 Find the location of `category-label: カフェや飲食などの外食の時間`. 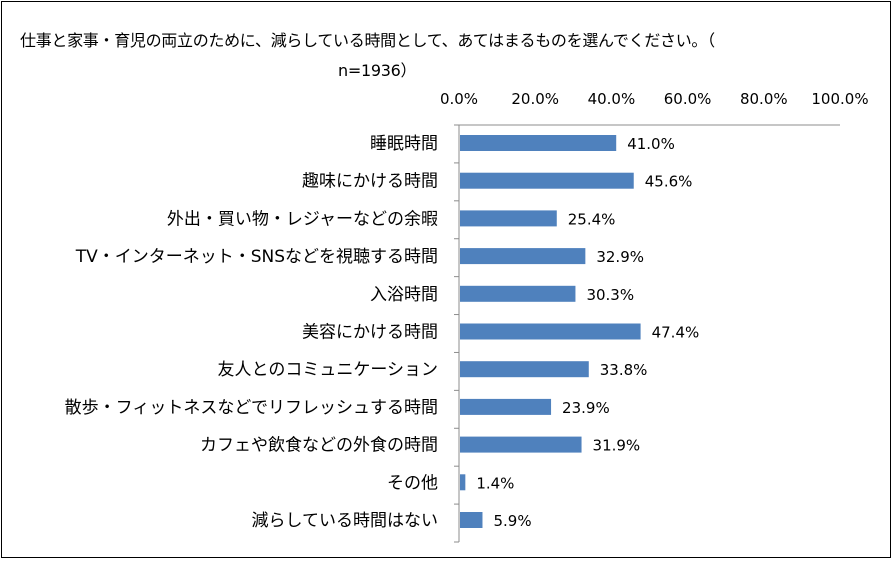

category-label: カフェや飲食などの外食の時間 is located at coordinates (319, 446).